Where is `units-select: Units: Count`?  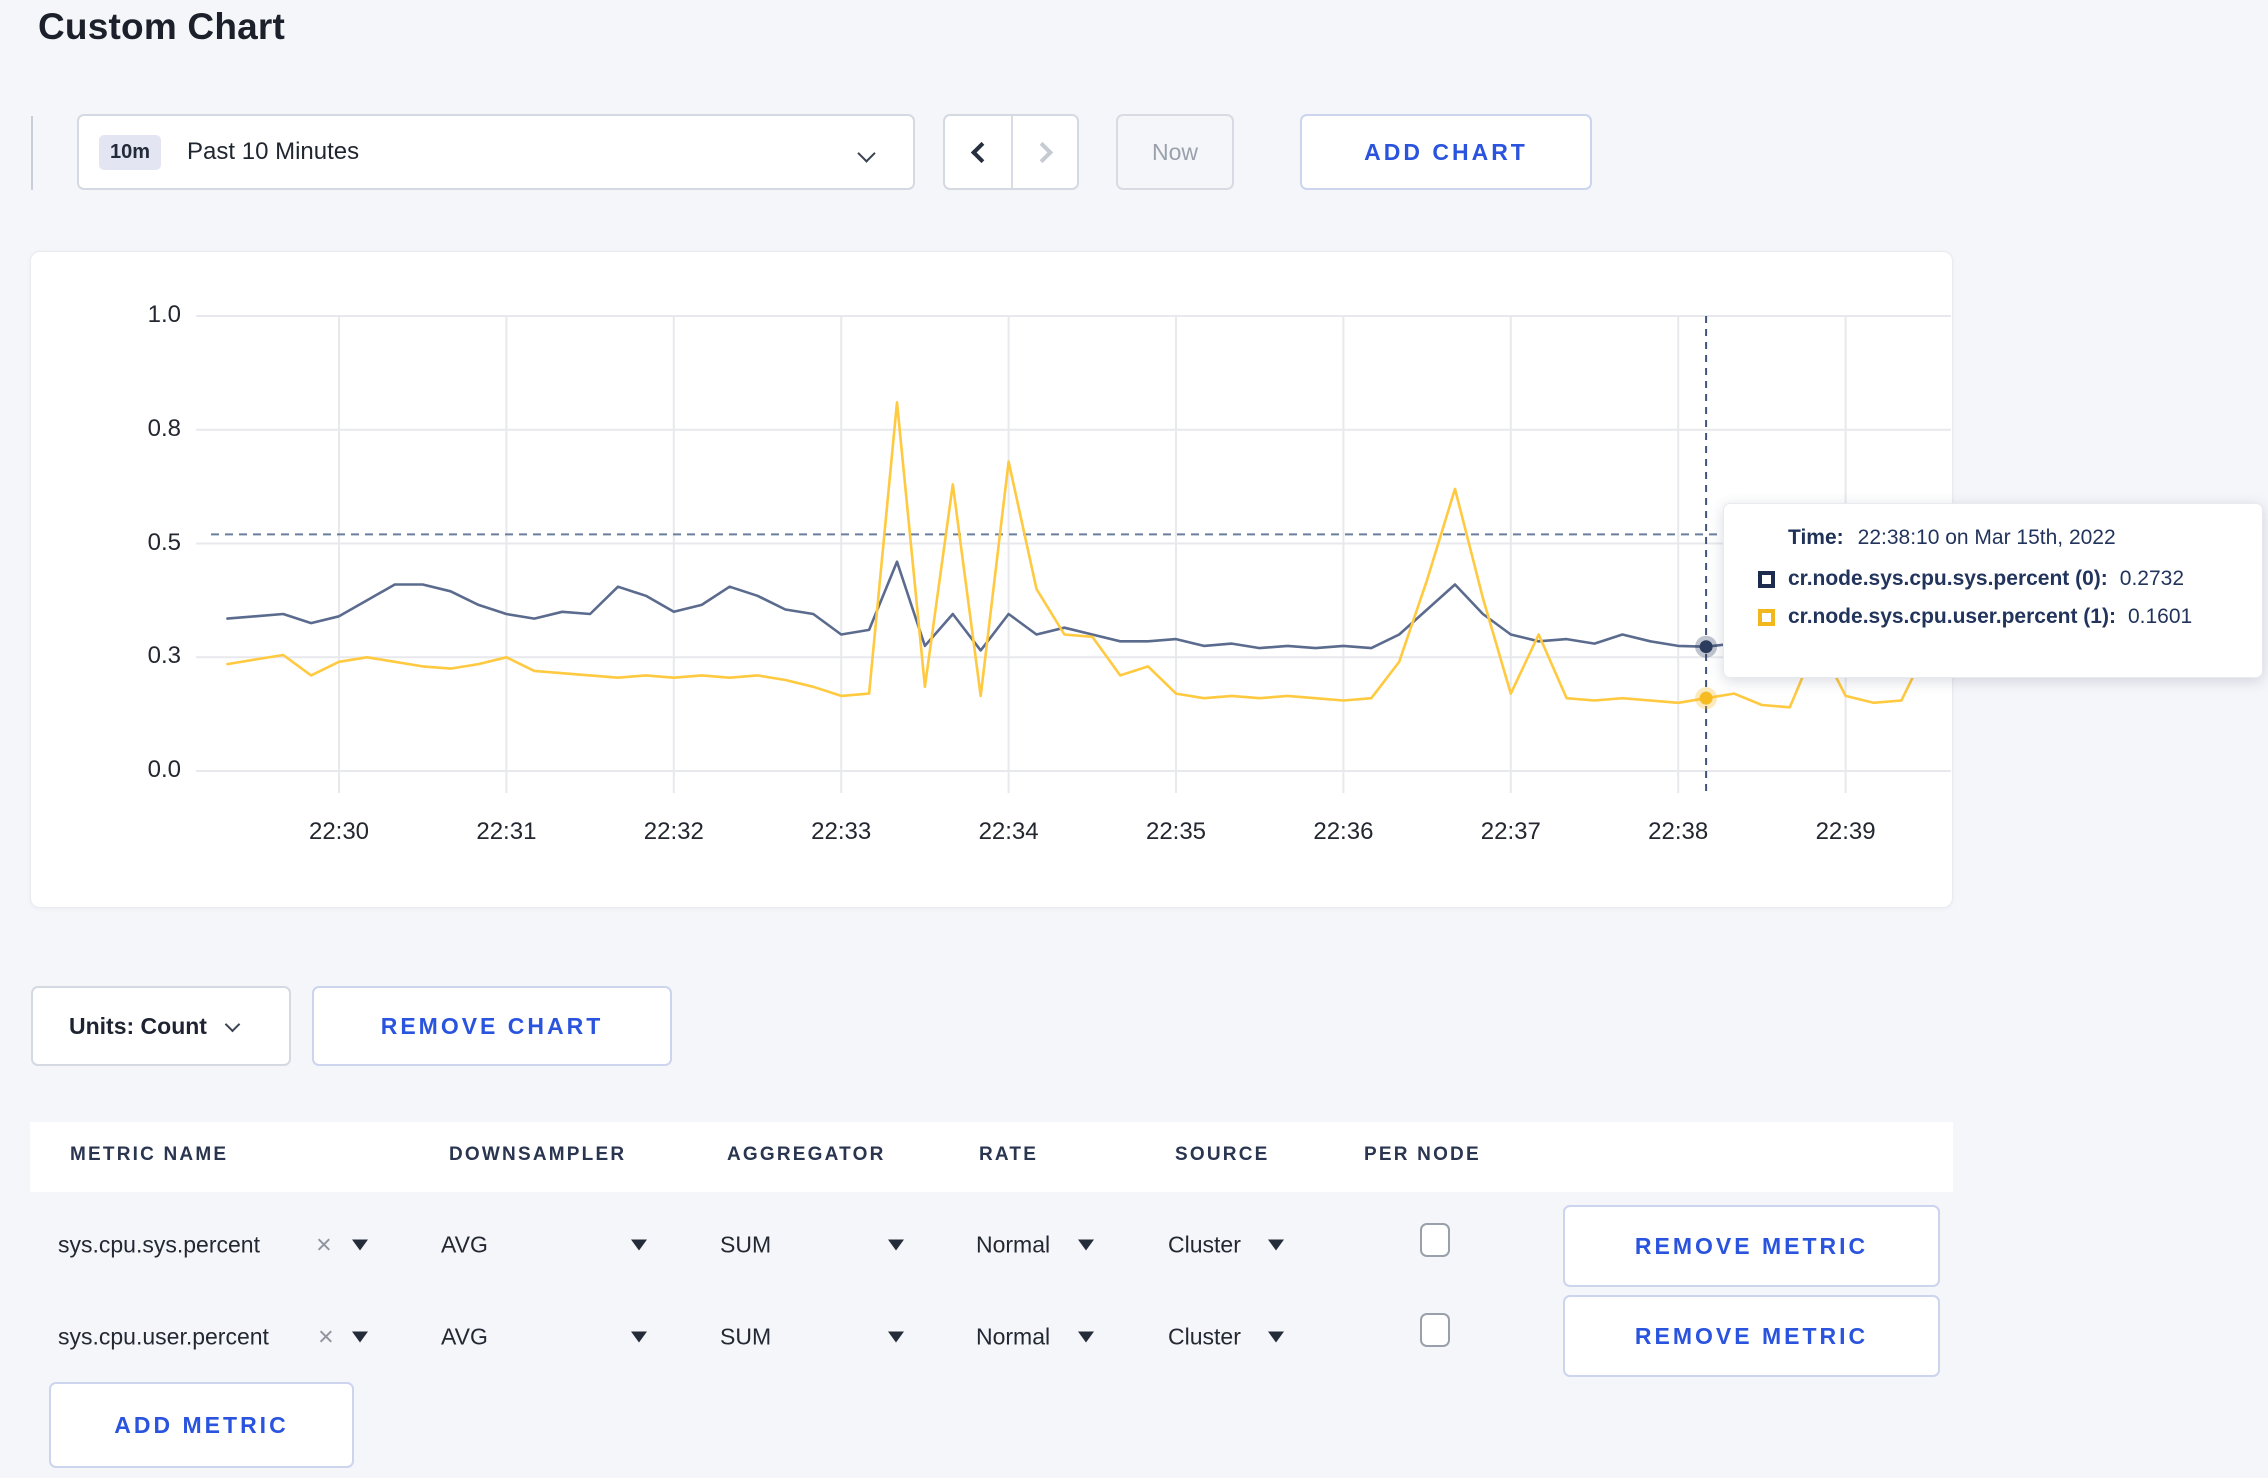
units-select: Units: Count is located at coordinates (161, 1026).